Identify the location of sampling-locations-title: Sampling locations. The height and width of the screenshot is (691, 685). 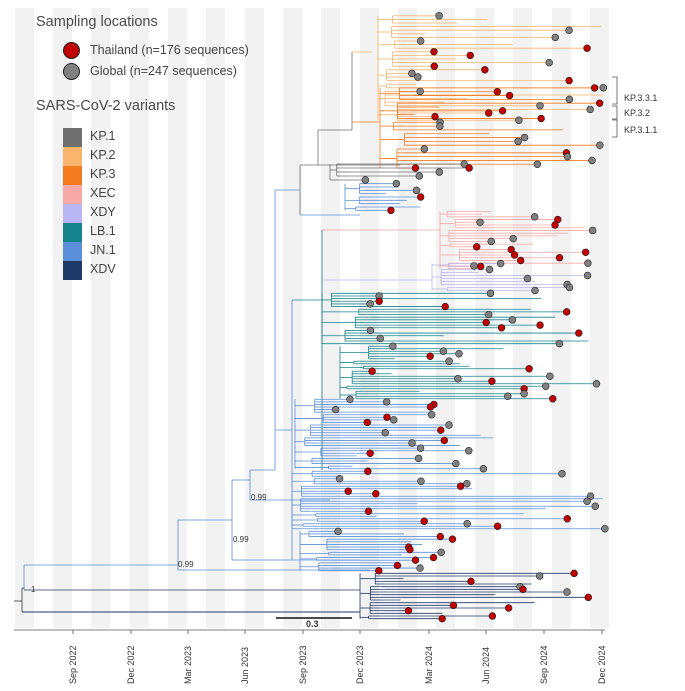
(97, 22).